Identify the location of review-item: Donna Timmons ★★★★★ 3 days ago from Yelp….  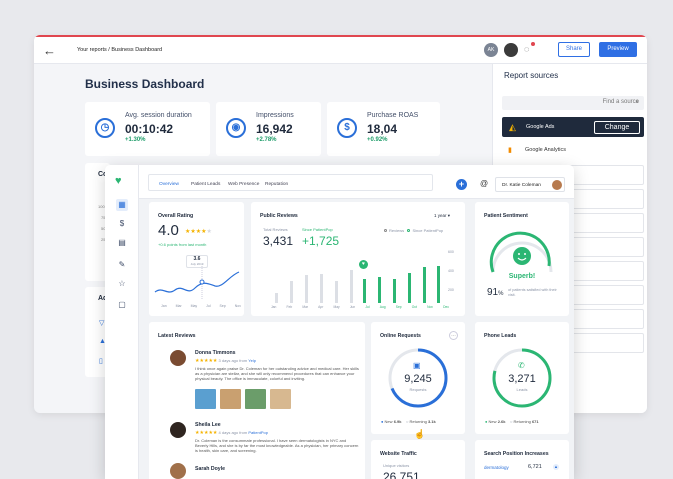
(265, 381).